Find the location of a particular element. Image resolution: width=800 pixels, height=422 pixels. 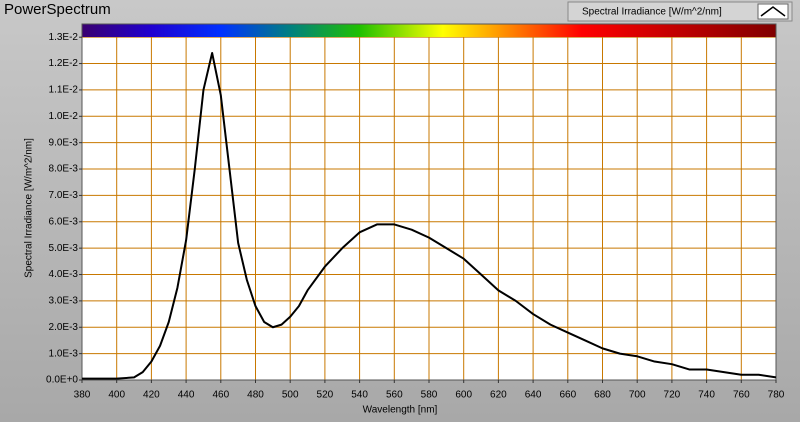

x-tick-label: 700 is located at coordinates (637, 395).